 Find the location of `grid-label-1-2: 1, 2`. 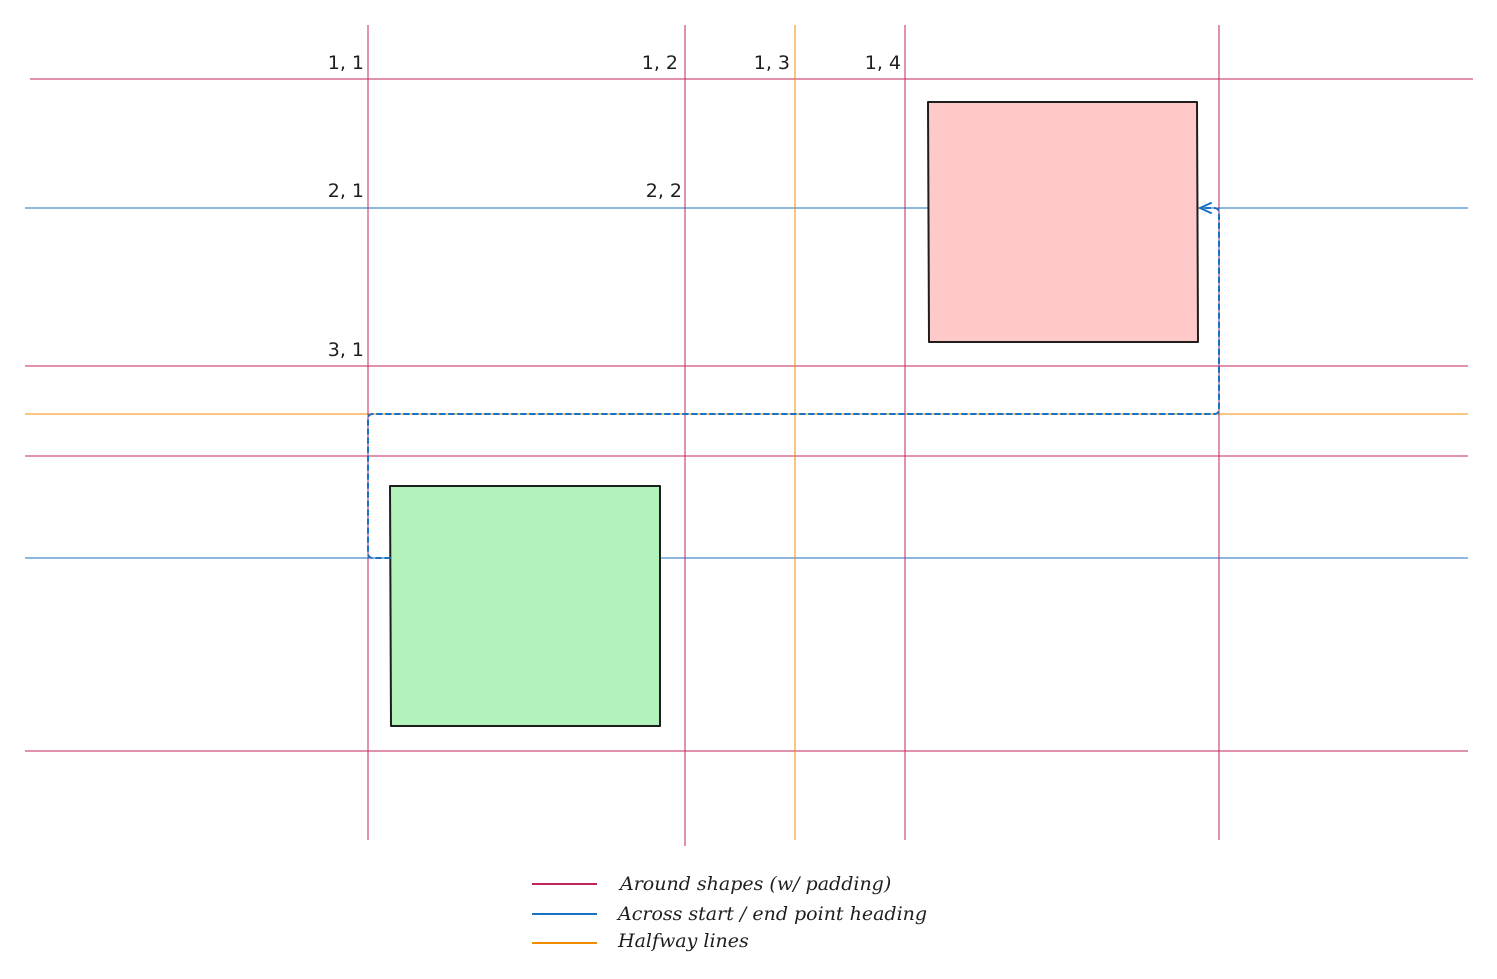

grid-label-1-2: 1, 2 is located at coordinates (660, 63).